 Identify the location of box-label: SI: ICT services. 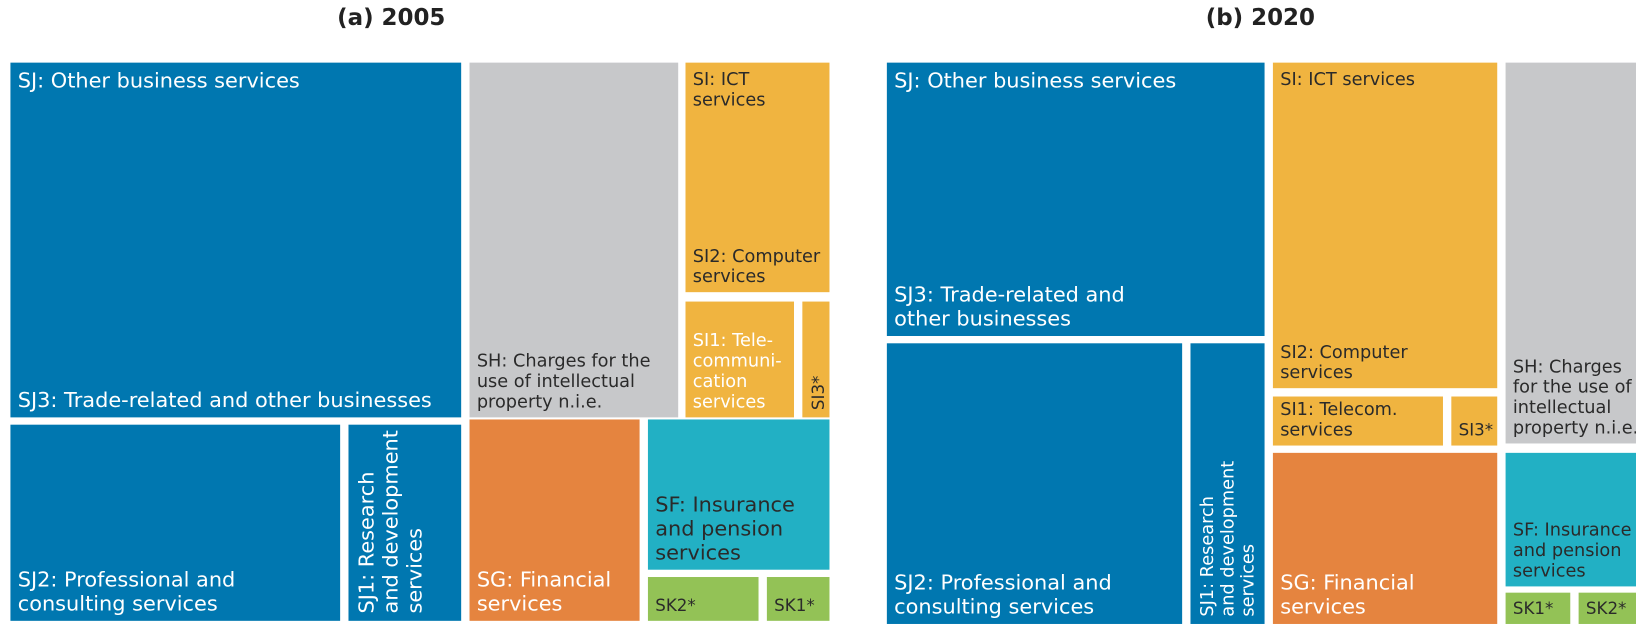
(1347, 80).